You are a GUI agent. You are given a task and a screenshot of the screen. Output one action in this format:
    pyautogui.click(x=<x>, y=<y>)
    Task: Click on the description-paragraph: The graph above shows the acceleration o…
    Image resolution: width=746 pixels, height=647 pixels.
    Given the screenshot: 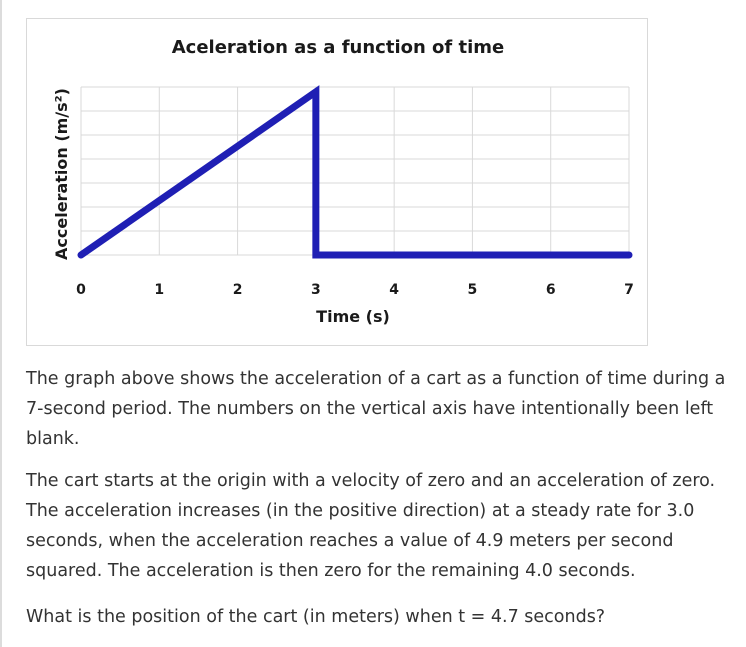 What is the action you would take?
    pyautogui.click(x=376, y=409)
    